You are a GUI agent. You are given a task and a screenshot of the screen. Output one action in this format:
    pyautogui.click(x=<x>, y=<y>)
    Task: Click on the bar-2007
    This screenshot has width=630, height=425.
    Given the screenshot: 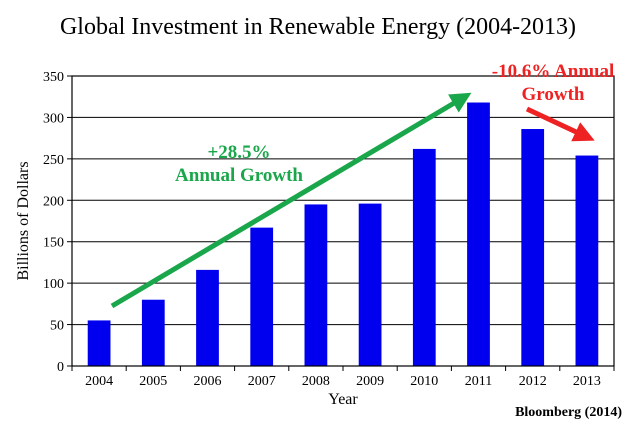 What is the action you would take?
    pyautogui.click(x=262, y=296)
    